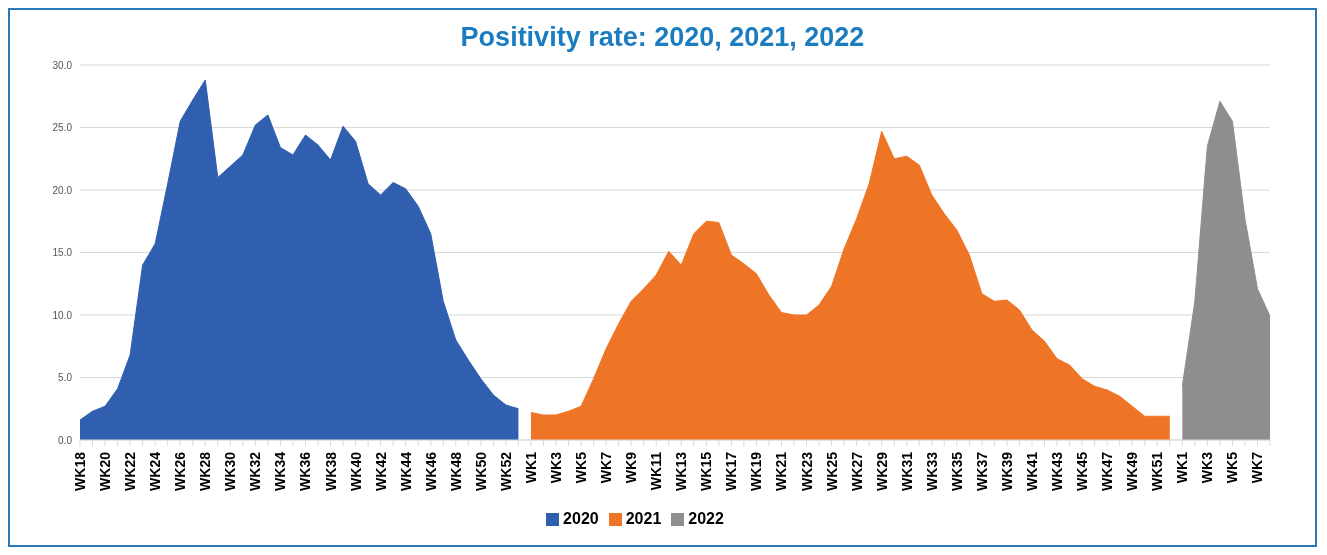 Image resolution: width=1327 pixels, height=555 pixels. What do you see at coordinates (62, 128) in the screenshot?
I see `y-tick-label: 25.0` at bounding box center [62, 128].